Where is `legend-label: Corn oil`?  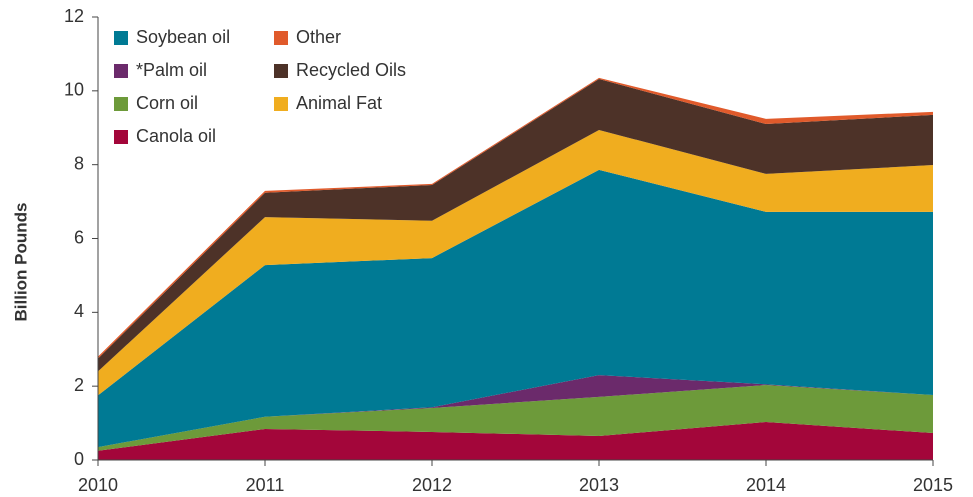 legend-label: Corn oil is located at coordinates (167, 103).